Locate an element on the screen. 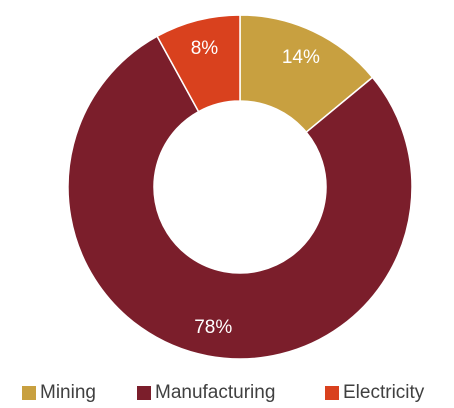 Image resolution: width=454 pixels, height=408 pixels. data-label-electricity: 8% is located at coordinates (205, 48).